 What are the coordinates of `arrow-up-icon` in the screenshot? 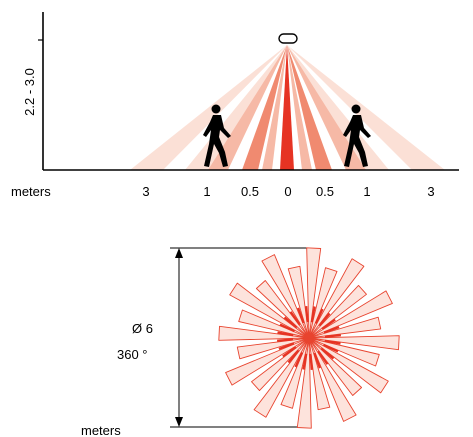 It's located at (179, 253).